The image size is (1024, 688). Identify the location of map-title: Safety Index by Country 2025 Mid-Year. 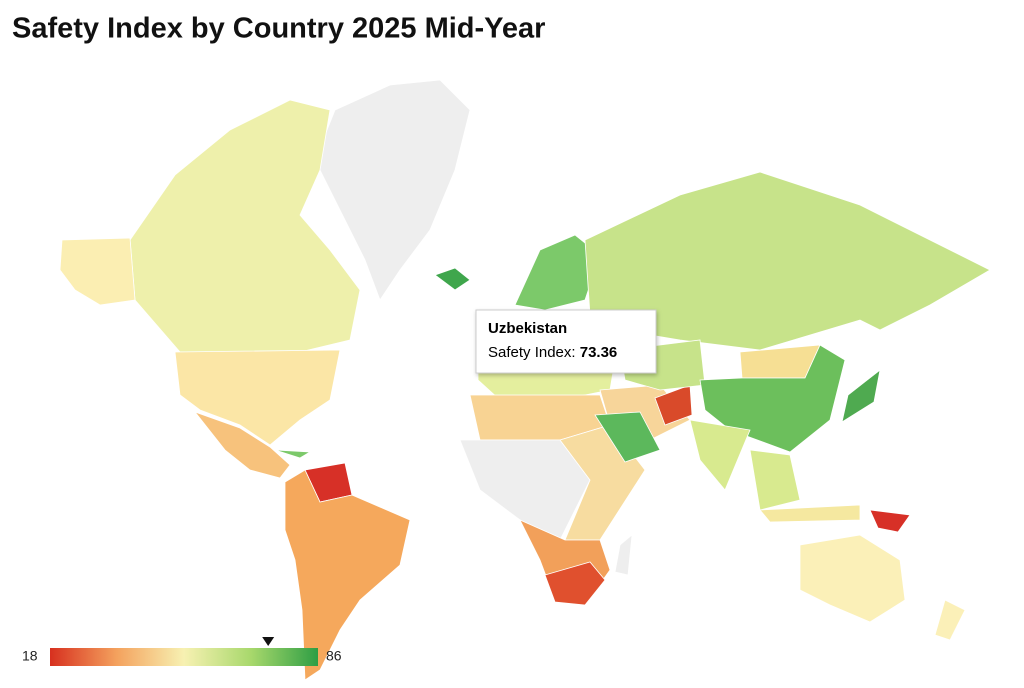
(278, 29).